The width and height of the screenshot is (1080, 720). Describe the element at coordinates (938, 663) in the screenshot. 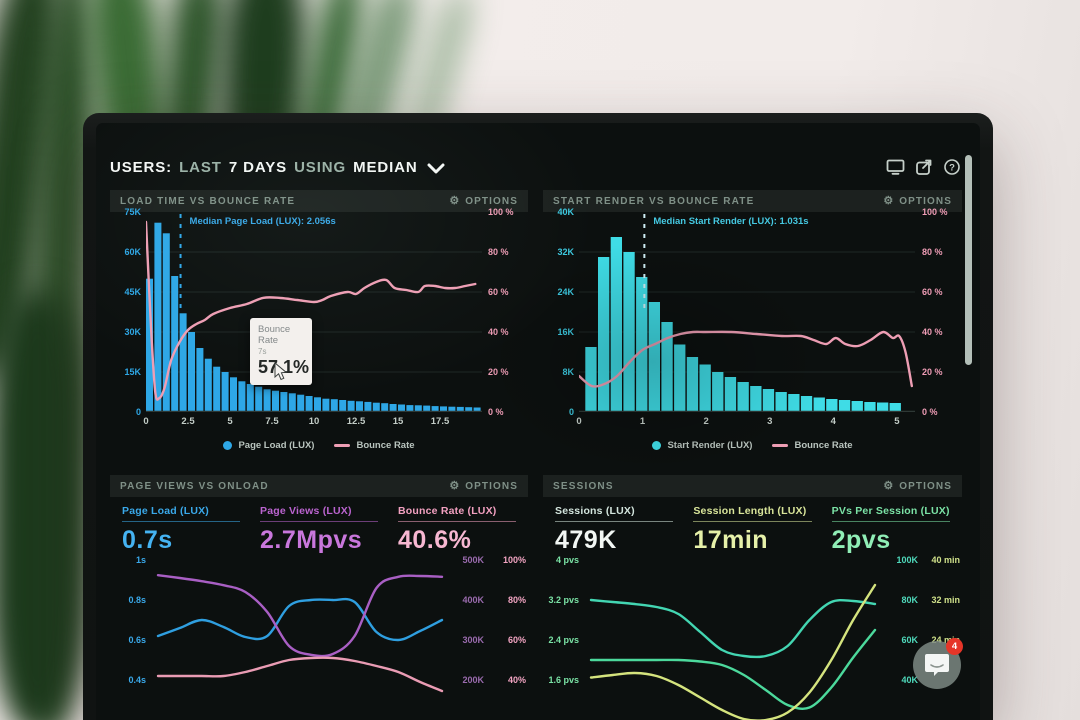

I see `chat-widget: 4` at that location.